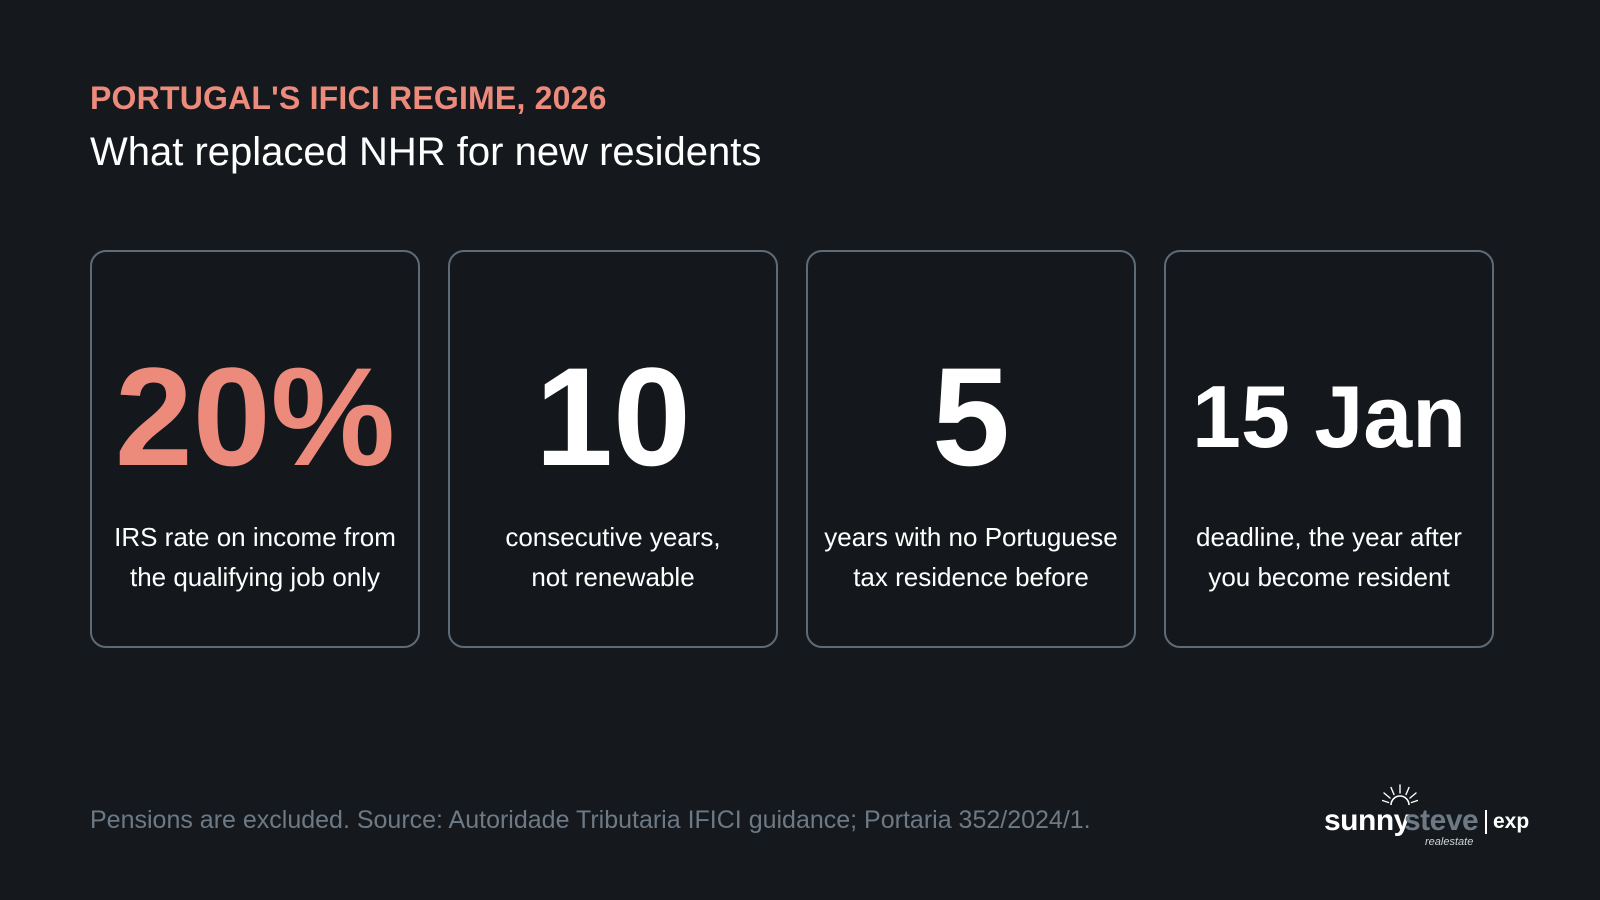 The height and width of the screenshot is (900, 1600). I want to click on logo-divider, so click(1486, 822).